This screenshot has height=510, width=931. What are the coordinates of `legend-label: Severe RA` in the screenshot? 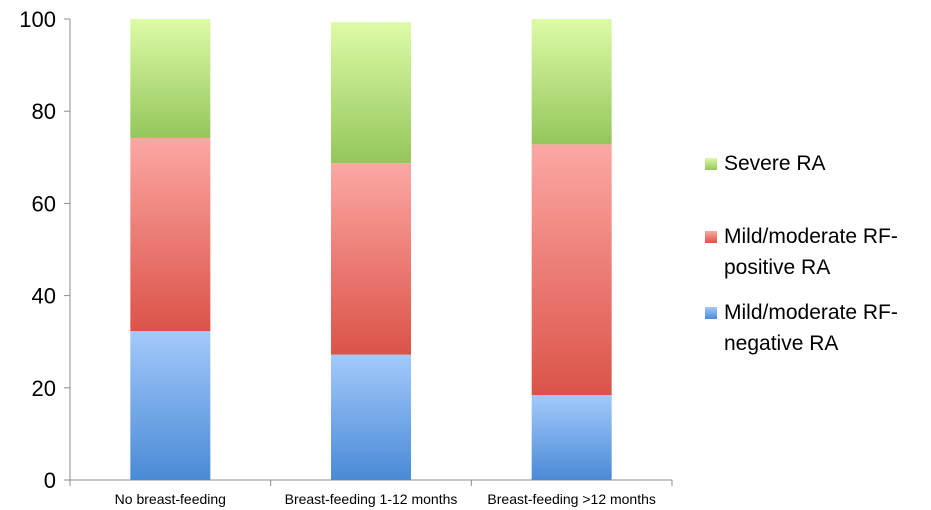 It's located at (775, 163).